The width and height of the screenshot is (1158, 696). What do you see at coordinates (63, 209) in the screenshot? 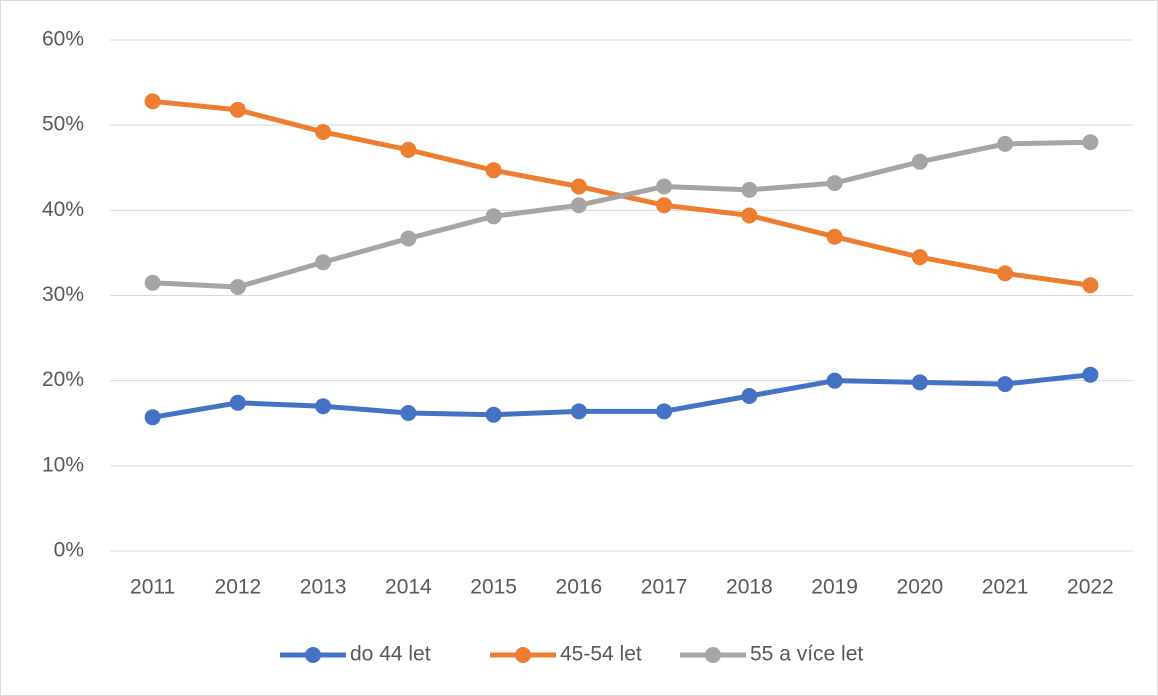
I see `y-tick-label: 40%` at bounding box center [63, 209].